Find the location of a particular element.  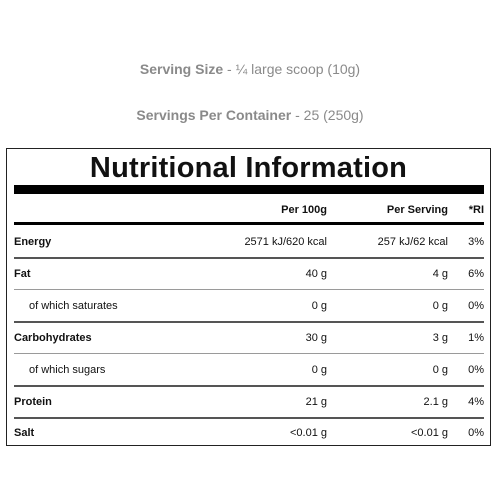

row-label: Carbohydrates is located at coordinates (53, 338).